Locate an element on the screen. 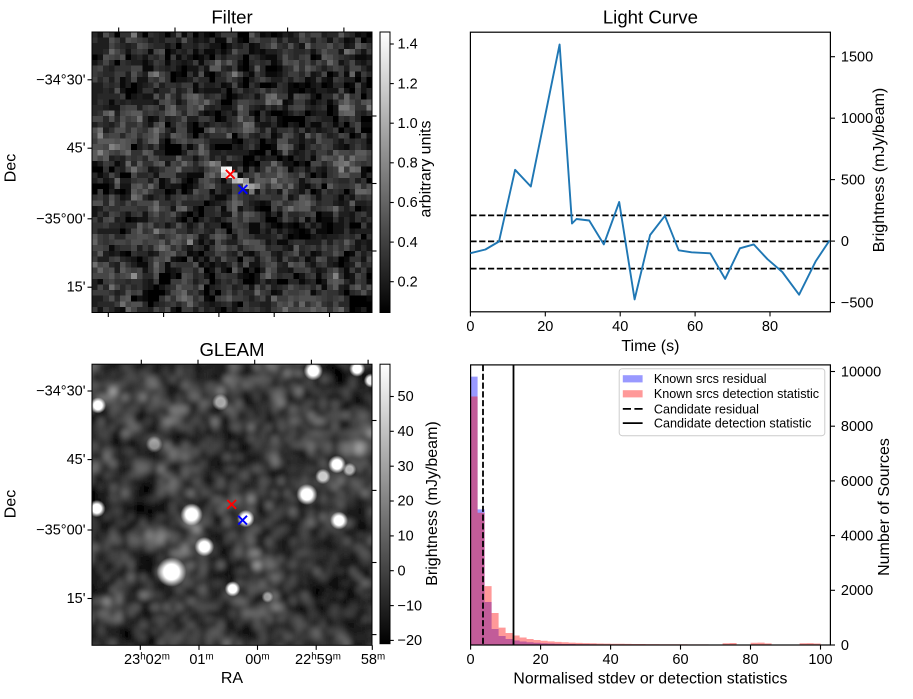 The image size is (913, 699). svg-text: Number of Sources is located at coordinates (884, 507).